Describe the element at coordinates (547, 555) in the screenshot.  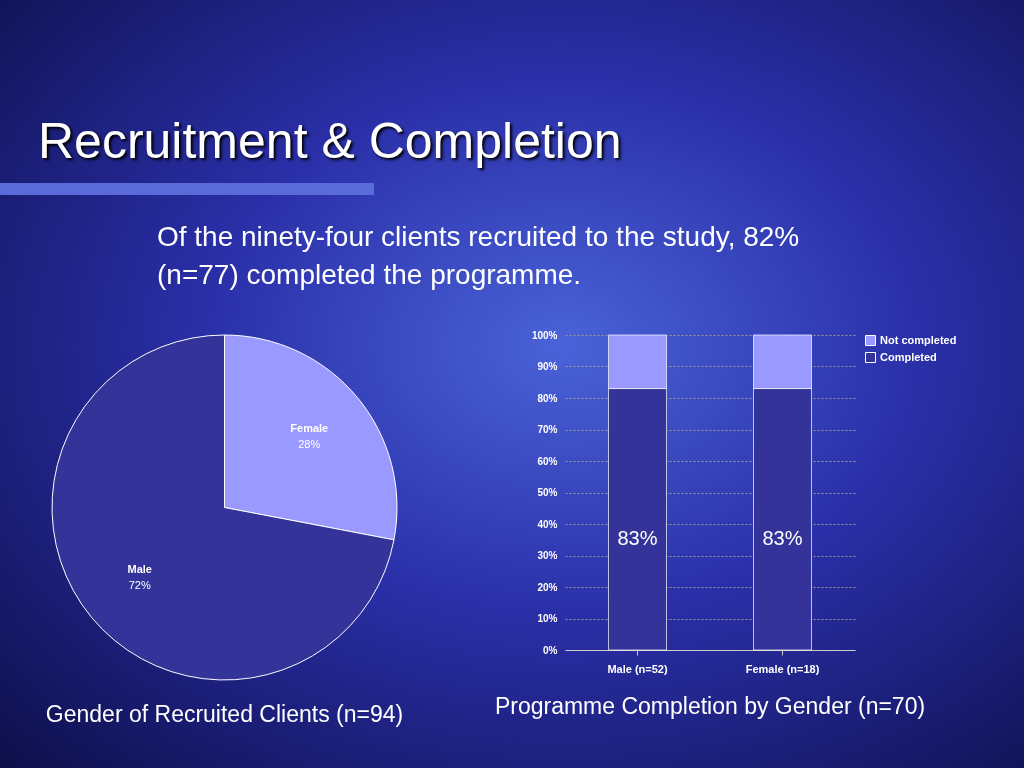
I see `y-tick-label: 30%` at that location.